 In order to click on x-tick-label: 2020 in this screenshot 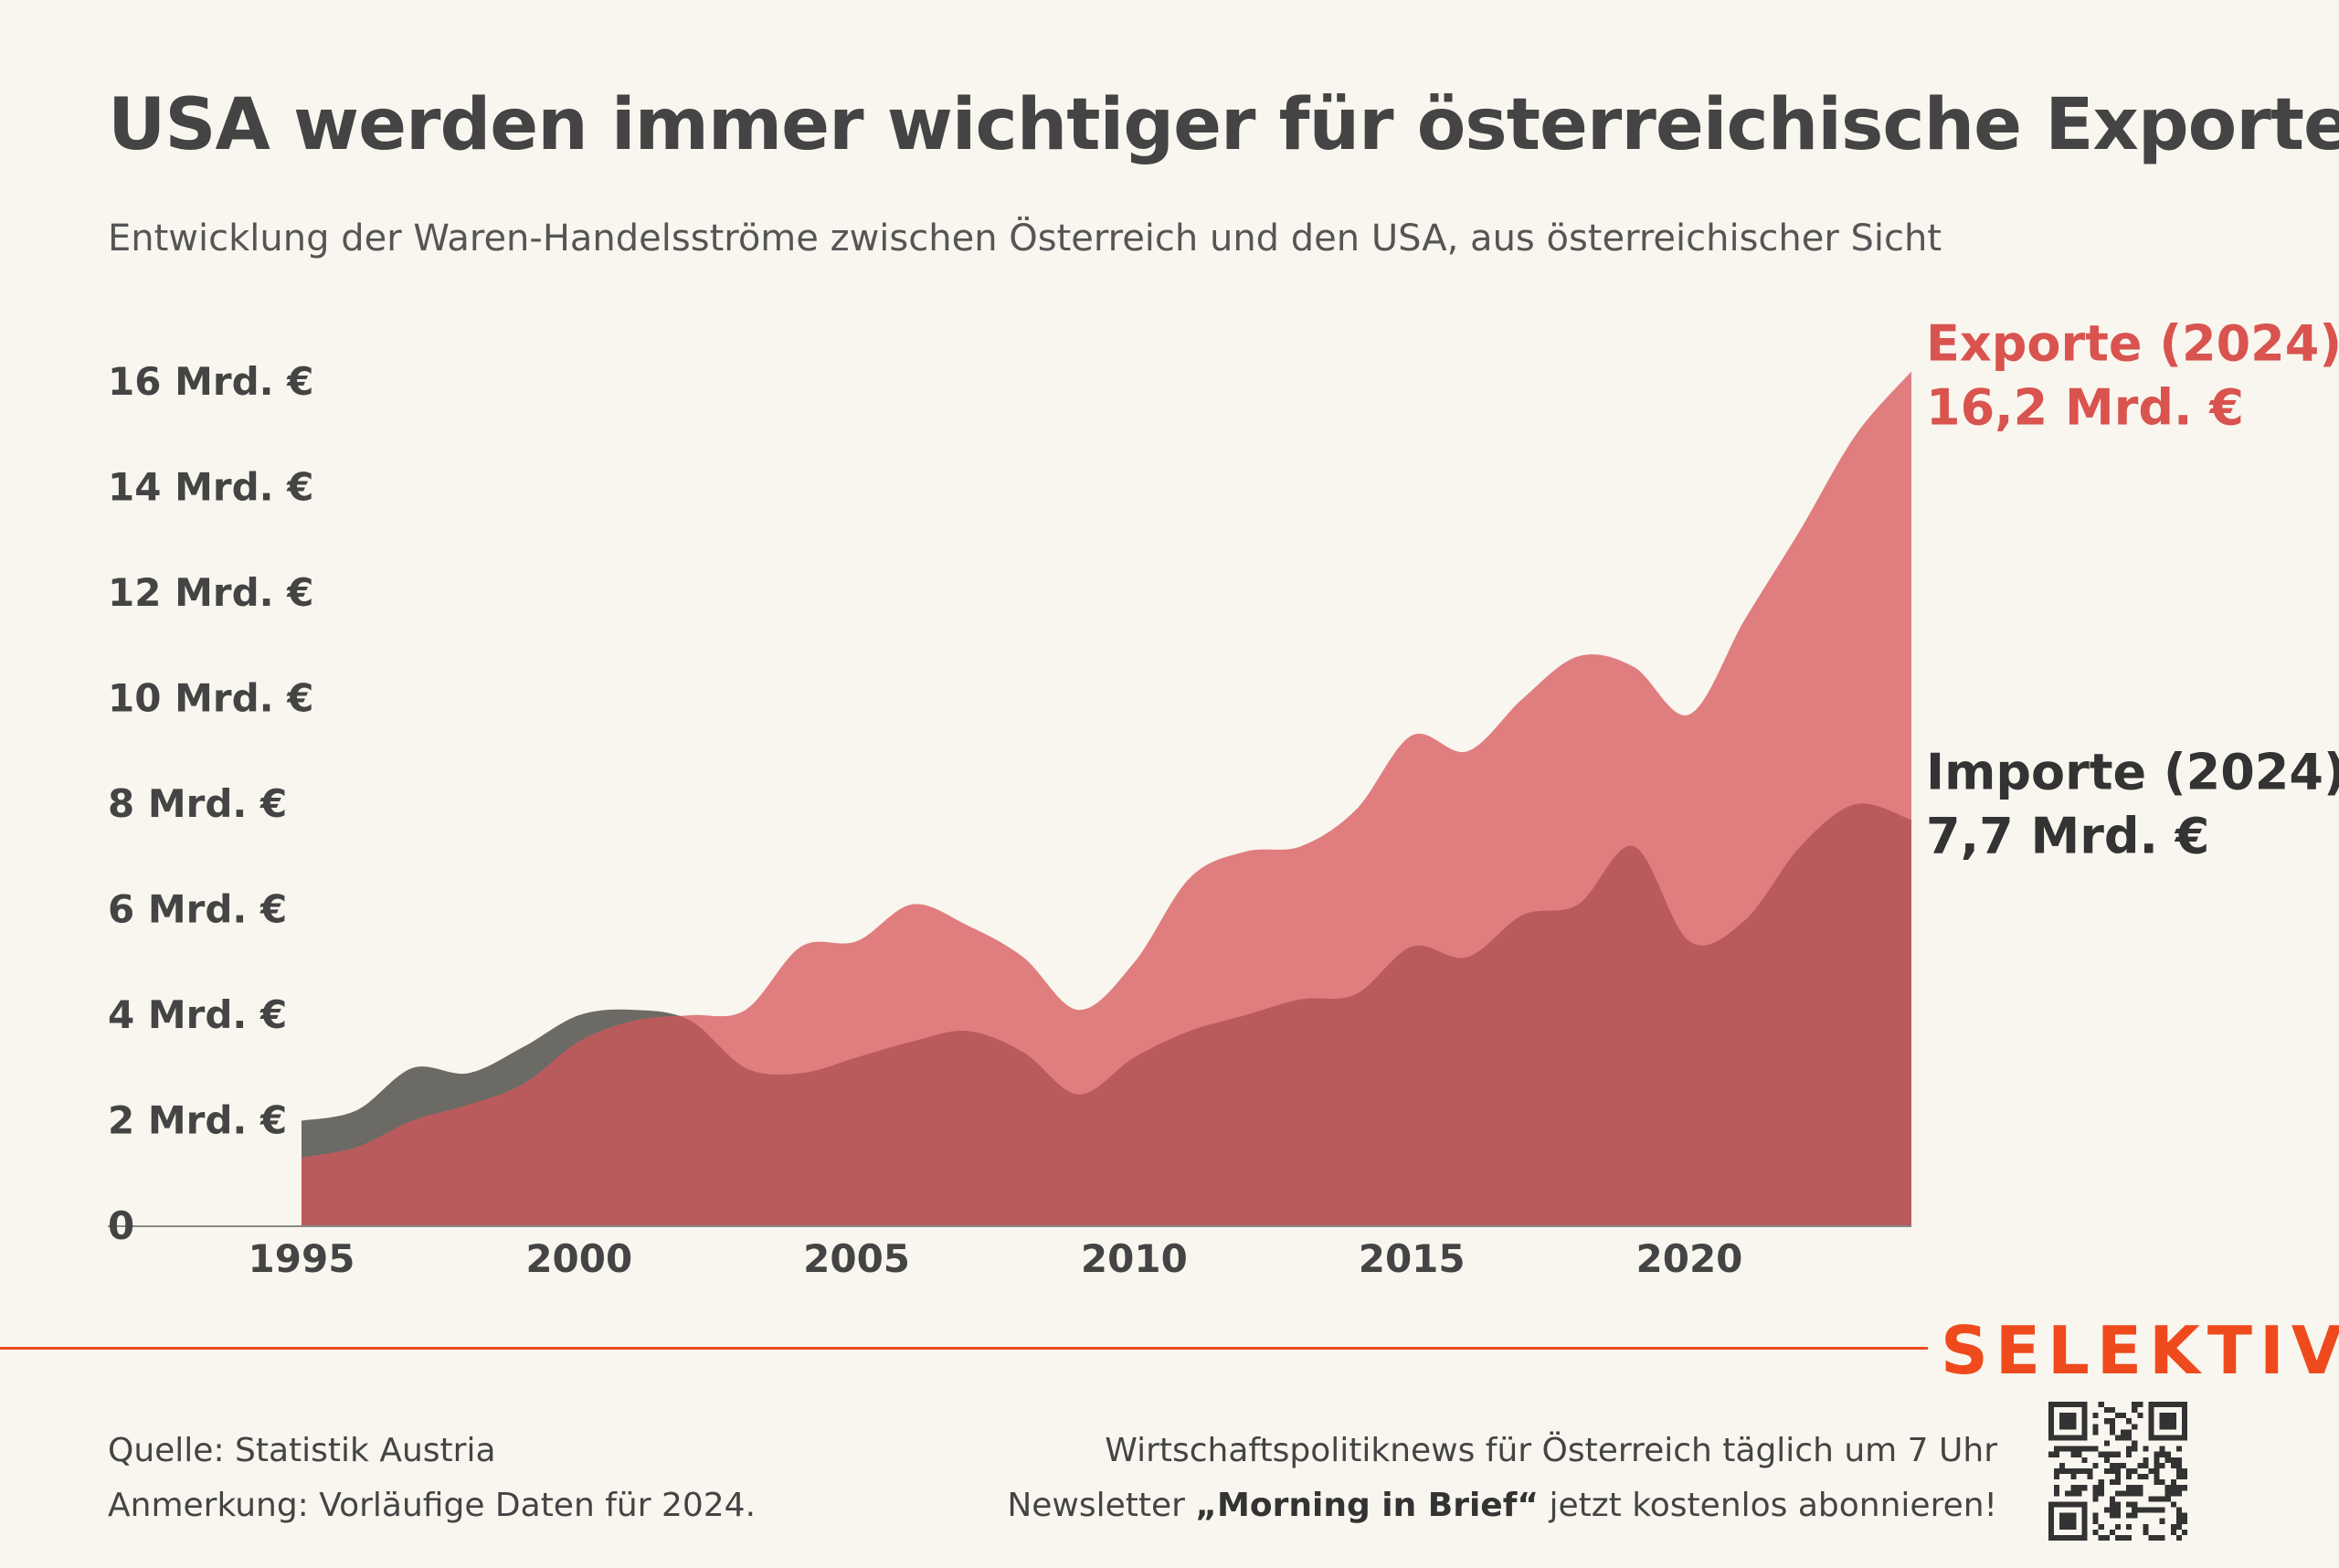, I will do `click(1690, 1259)`.